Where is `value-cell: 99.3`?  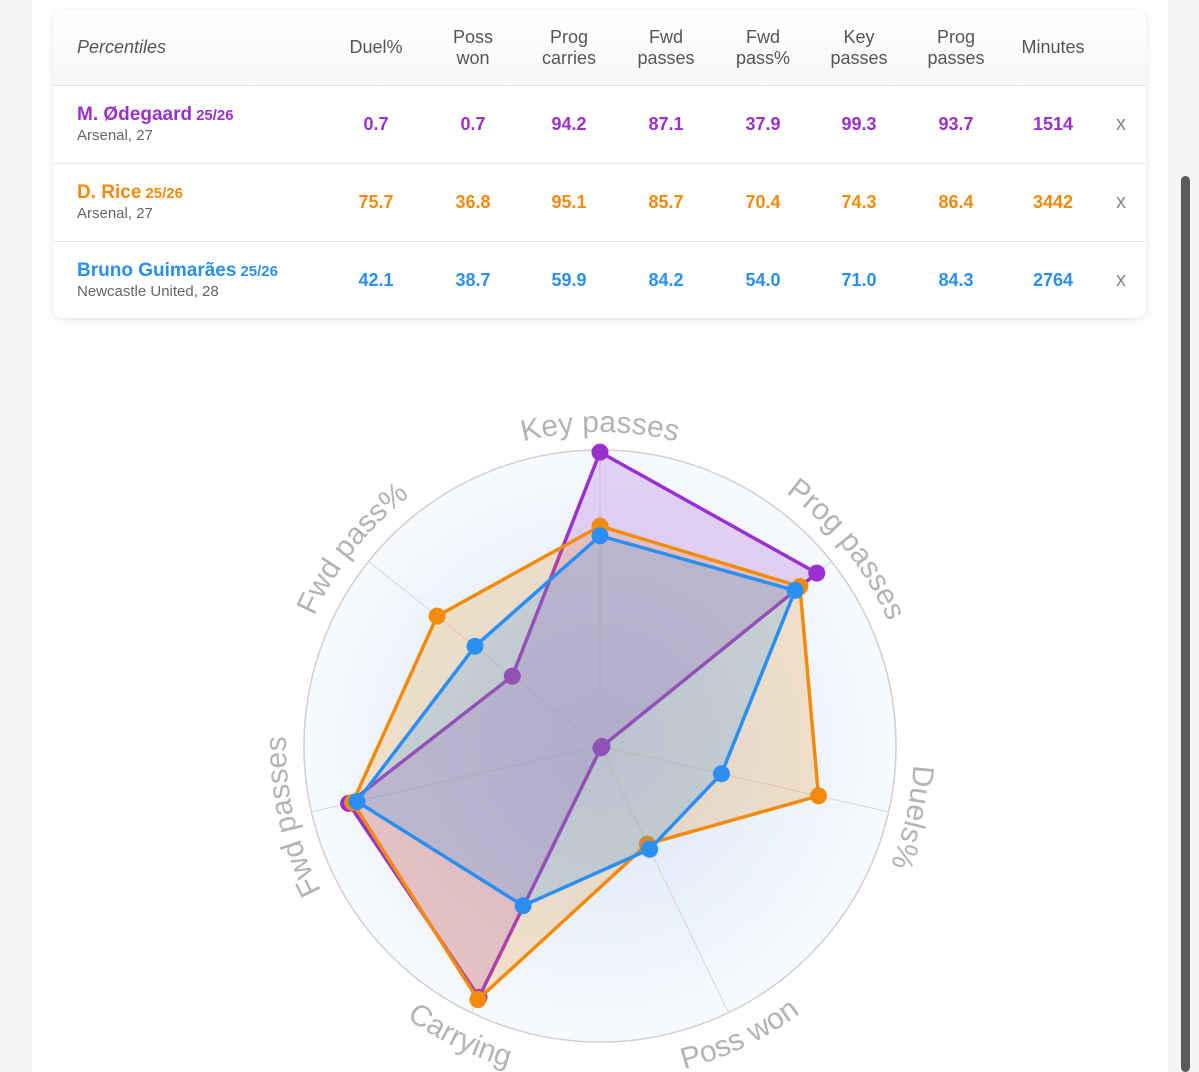
value-cell: 99.3 is located at coordinates (859, 124).